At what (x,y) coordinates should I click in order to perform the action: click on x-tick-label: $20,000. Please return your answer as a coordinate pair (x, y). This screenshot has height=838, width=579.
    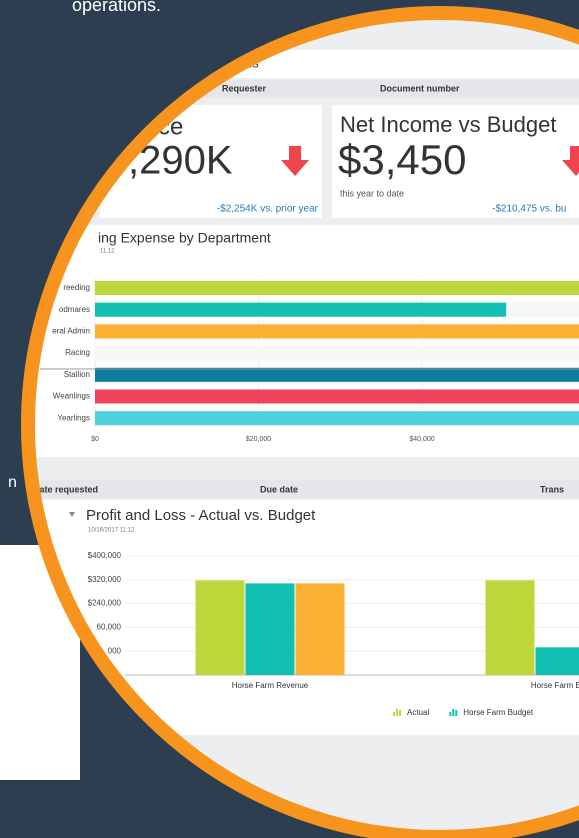
    Looking at the image, I should click on (258, 439).